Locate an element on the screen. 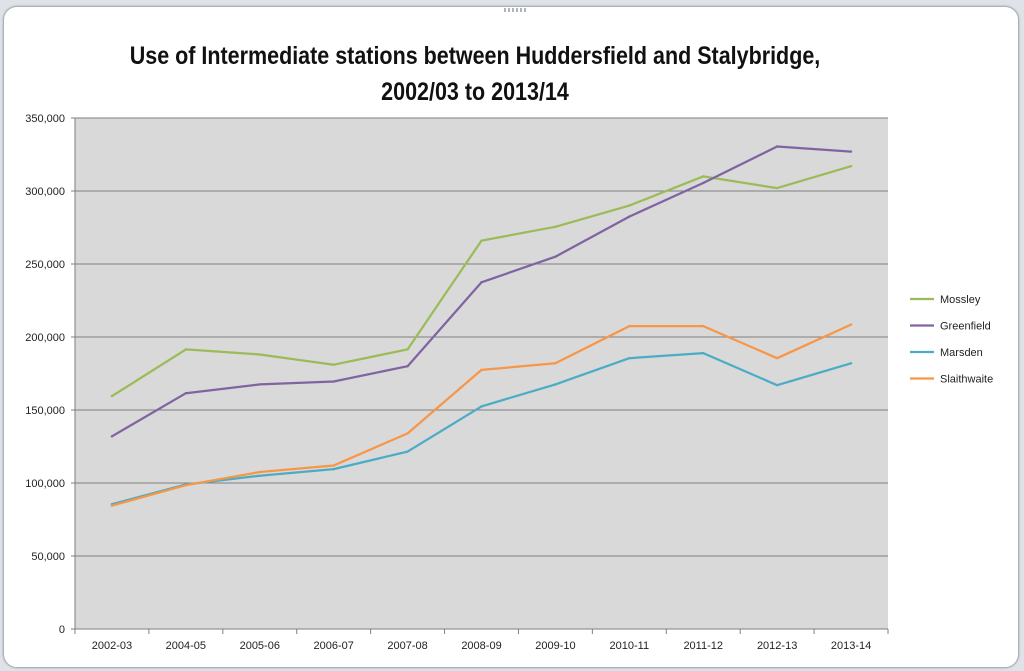 This screenshot has width=1024, height=671. legend-label-marsden: Marsden is located at coordinates (961, 353).